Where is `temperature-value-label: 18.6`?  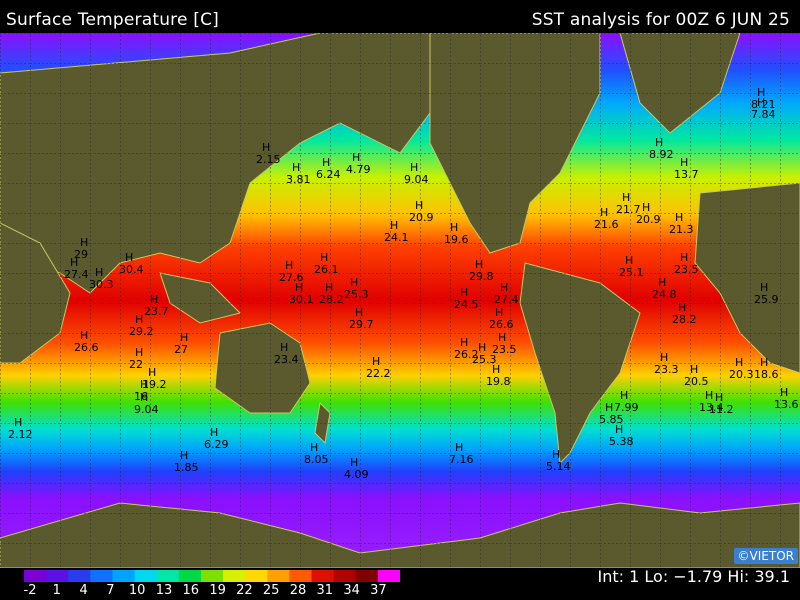
temperature-value-label: 18.6 is located at coordinates (766, 374).